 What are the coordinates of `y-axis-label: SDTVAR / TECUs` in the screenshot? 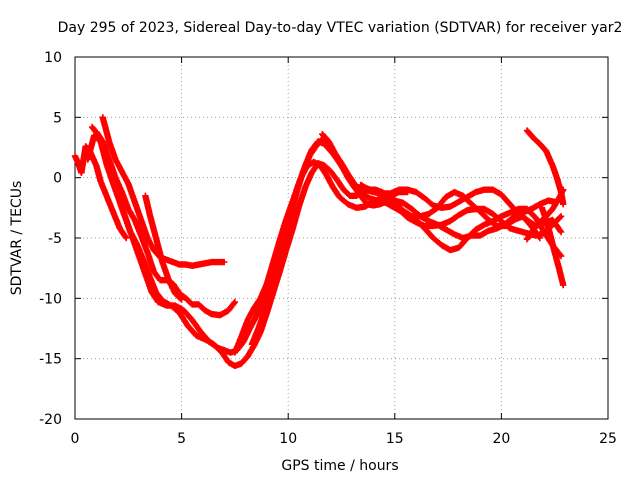 It's located at (17, 238).